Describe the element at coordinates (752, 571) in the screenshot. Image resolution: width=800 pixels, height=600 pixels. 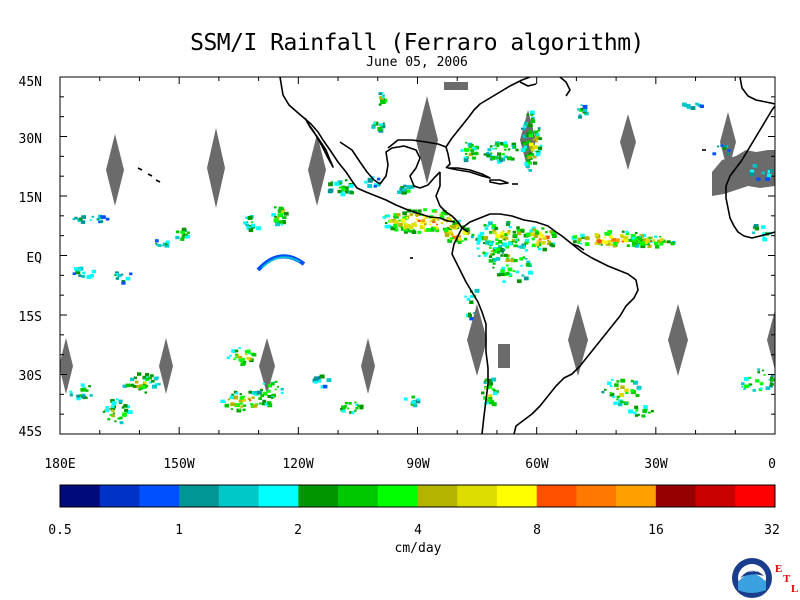
I see `noaa-logo-text: NOAA` at that location.